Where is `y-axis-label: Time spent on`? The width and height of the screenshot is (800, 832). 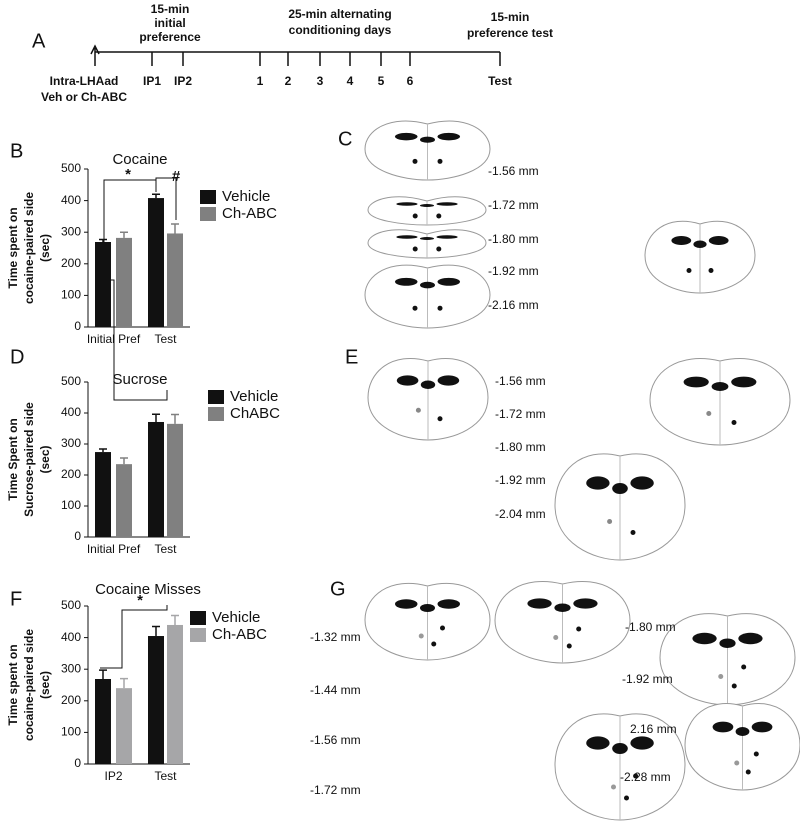
y-axis-label: Time spent on is located at coordinates (13, 247).